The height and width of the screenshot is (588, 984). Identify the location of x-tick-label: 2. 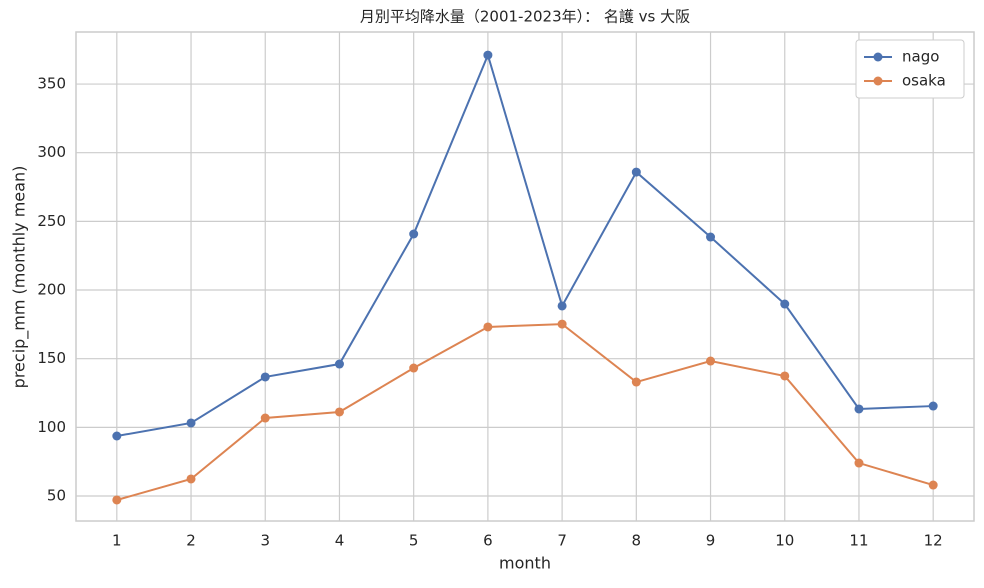
(191, 541).